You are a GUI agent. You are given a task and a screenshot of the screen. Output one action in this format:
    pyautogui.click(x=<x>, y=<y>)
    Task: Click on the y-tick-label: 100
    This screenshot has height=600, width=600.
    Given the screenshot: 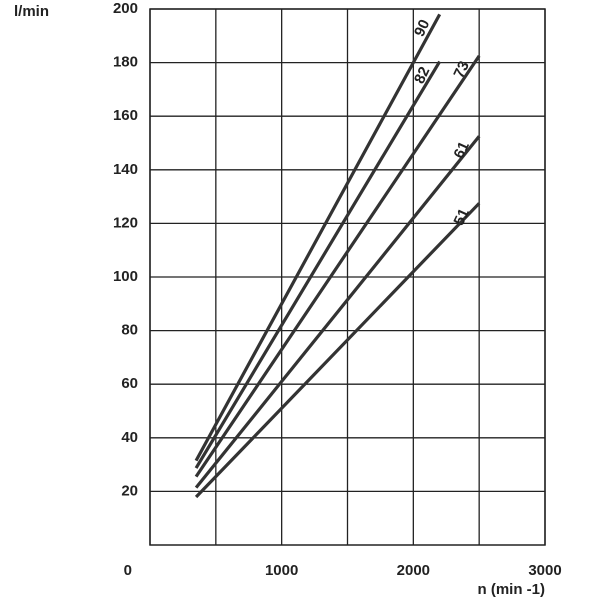 What is the action you would take?
    pyautogui.click(x=125, y=276)
    